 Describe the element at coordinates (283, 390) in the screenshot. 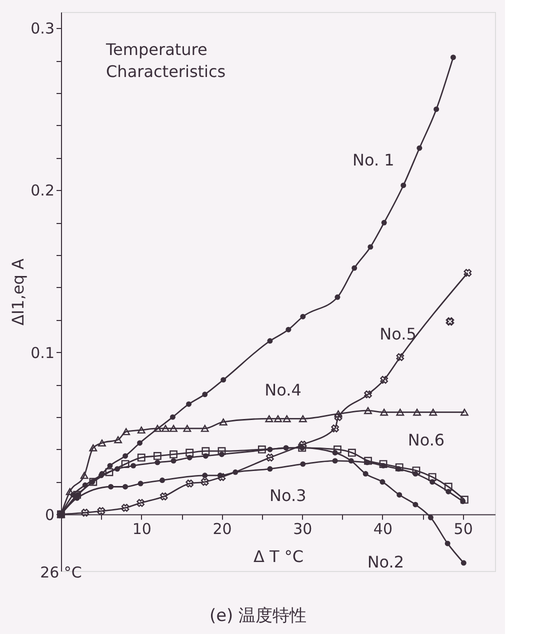

I see `series-label: No.4` at that location.